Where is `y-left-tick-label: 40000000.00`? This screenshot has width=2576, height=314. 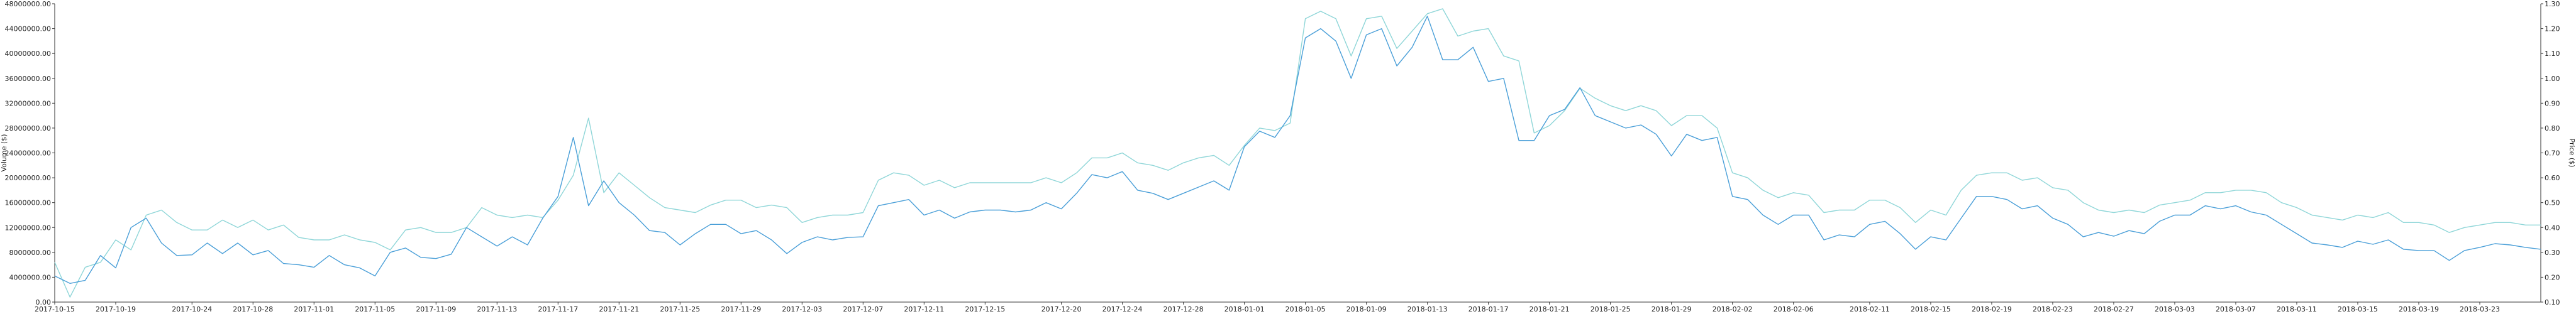 y-left-tick-label: 40000000.00 is located at coordinates (28, 54).